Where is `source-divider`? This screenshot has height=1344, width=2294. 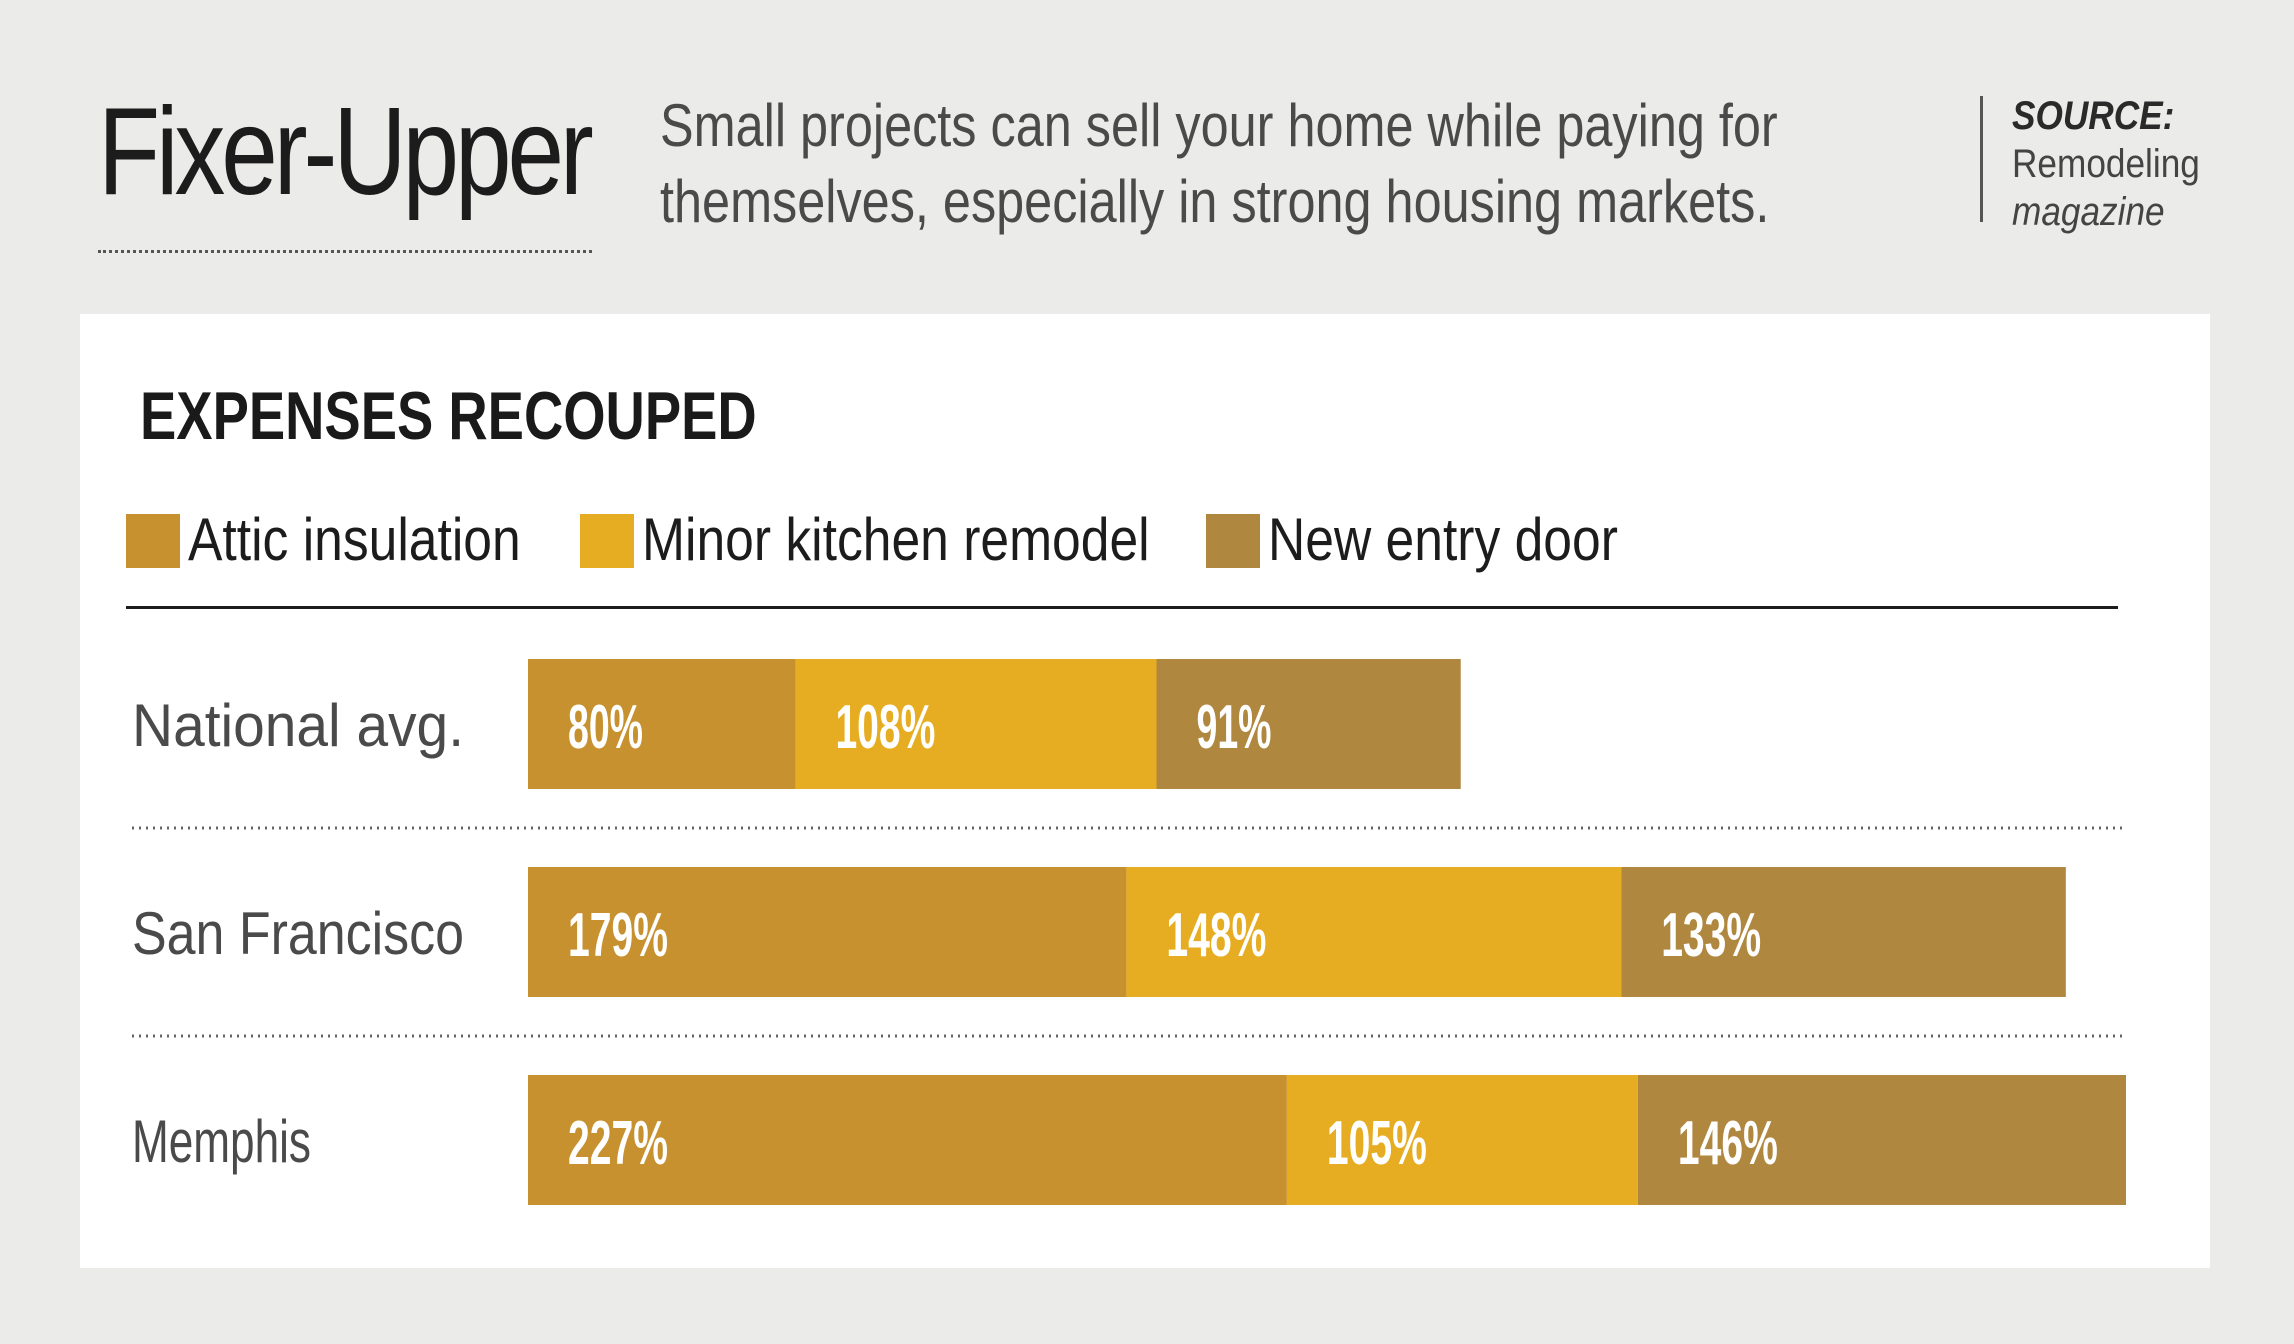
source-divider is located at coordinates (1981, 159).